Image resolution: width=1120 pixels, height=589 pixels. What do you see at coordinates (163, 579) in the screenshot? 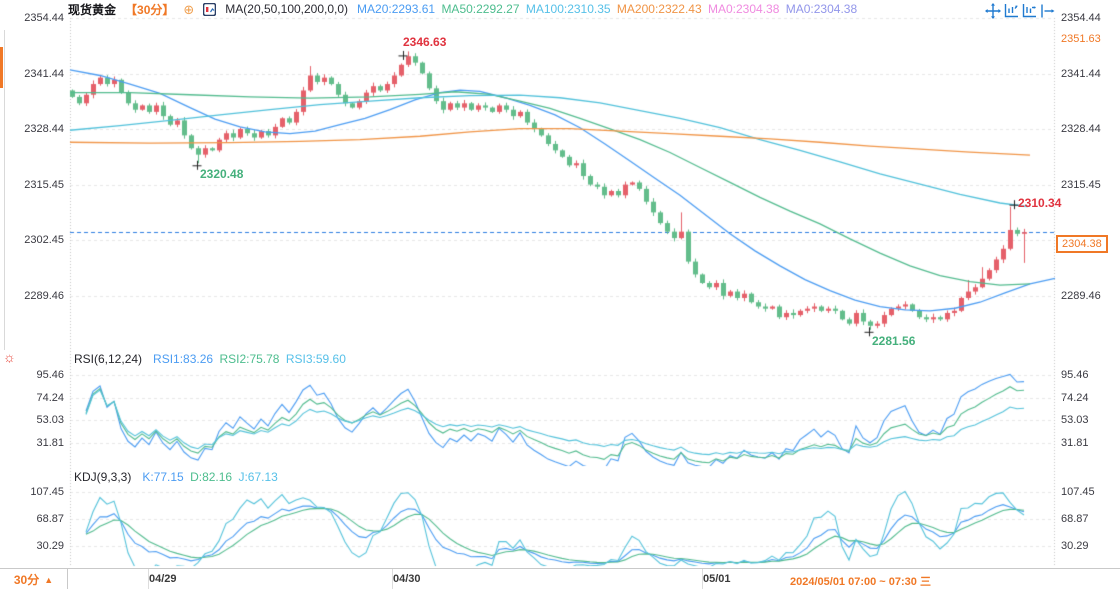
I see `x-axis-date-label: 04/29` at bounding box center [163, 579].